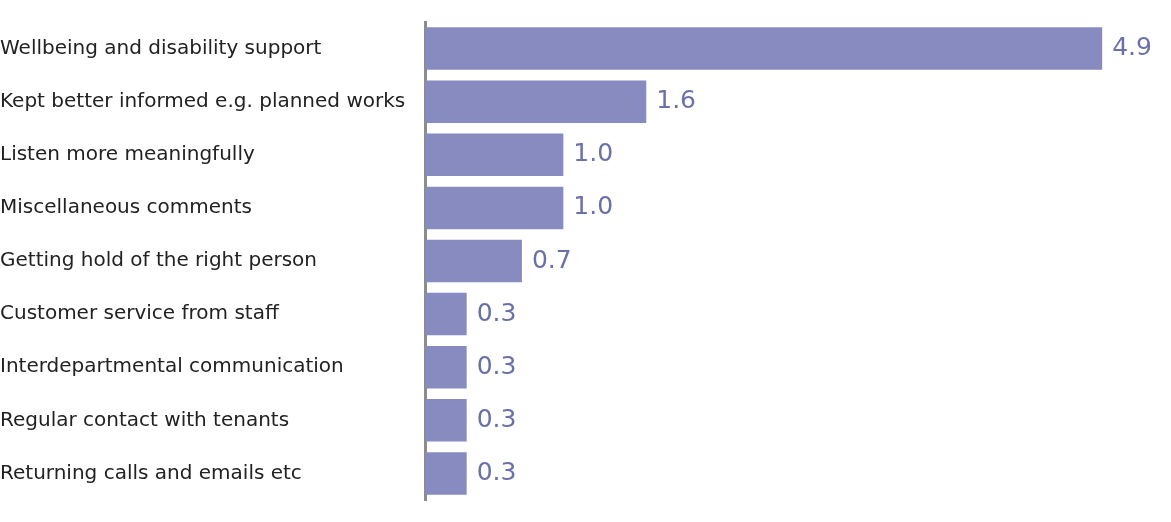 This screenshot has height=522, width=1171. What do you see at coordinates (161, 46) in the screenshot?
I see `y-tick-label: Wellbeing and disability support` at bounding box center [161, 46].